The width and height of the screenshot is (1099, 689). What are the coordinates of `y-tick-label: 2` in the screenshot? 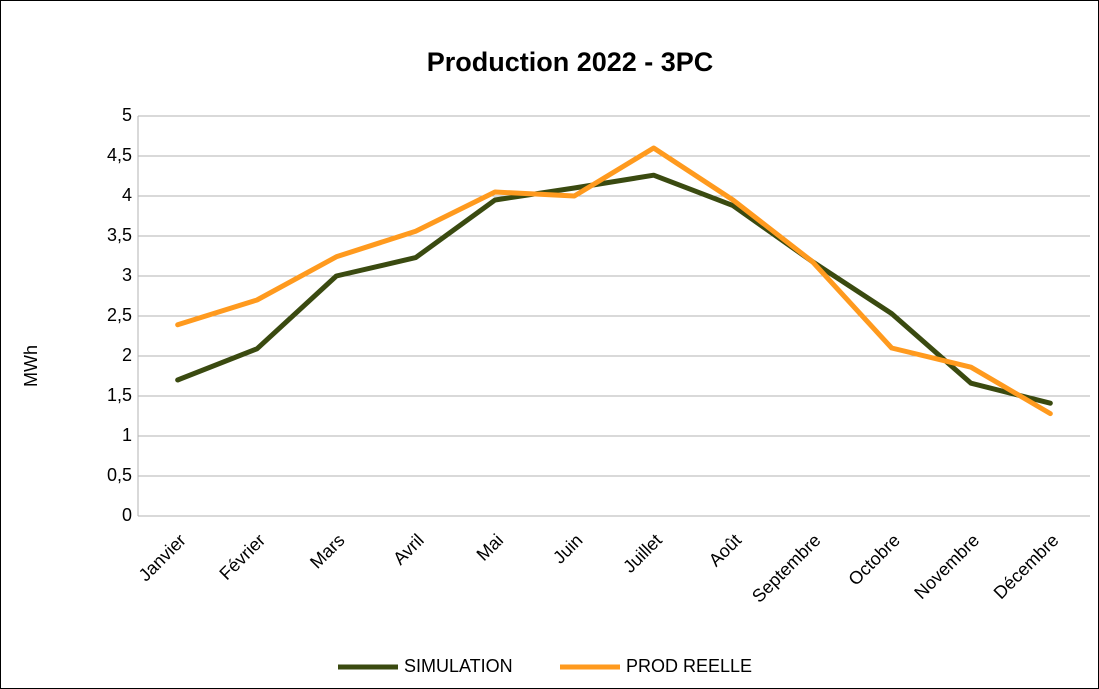 It's located at (127, 355).